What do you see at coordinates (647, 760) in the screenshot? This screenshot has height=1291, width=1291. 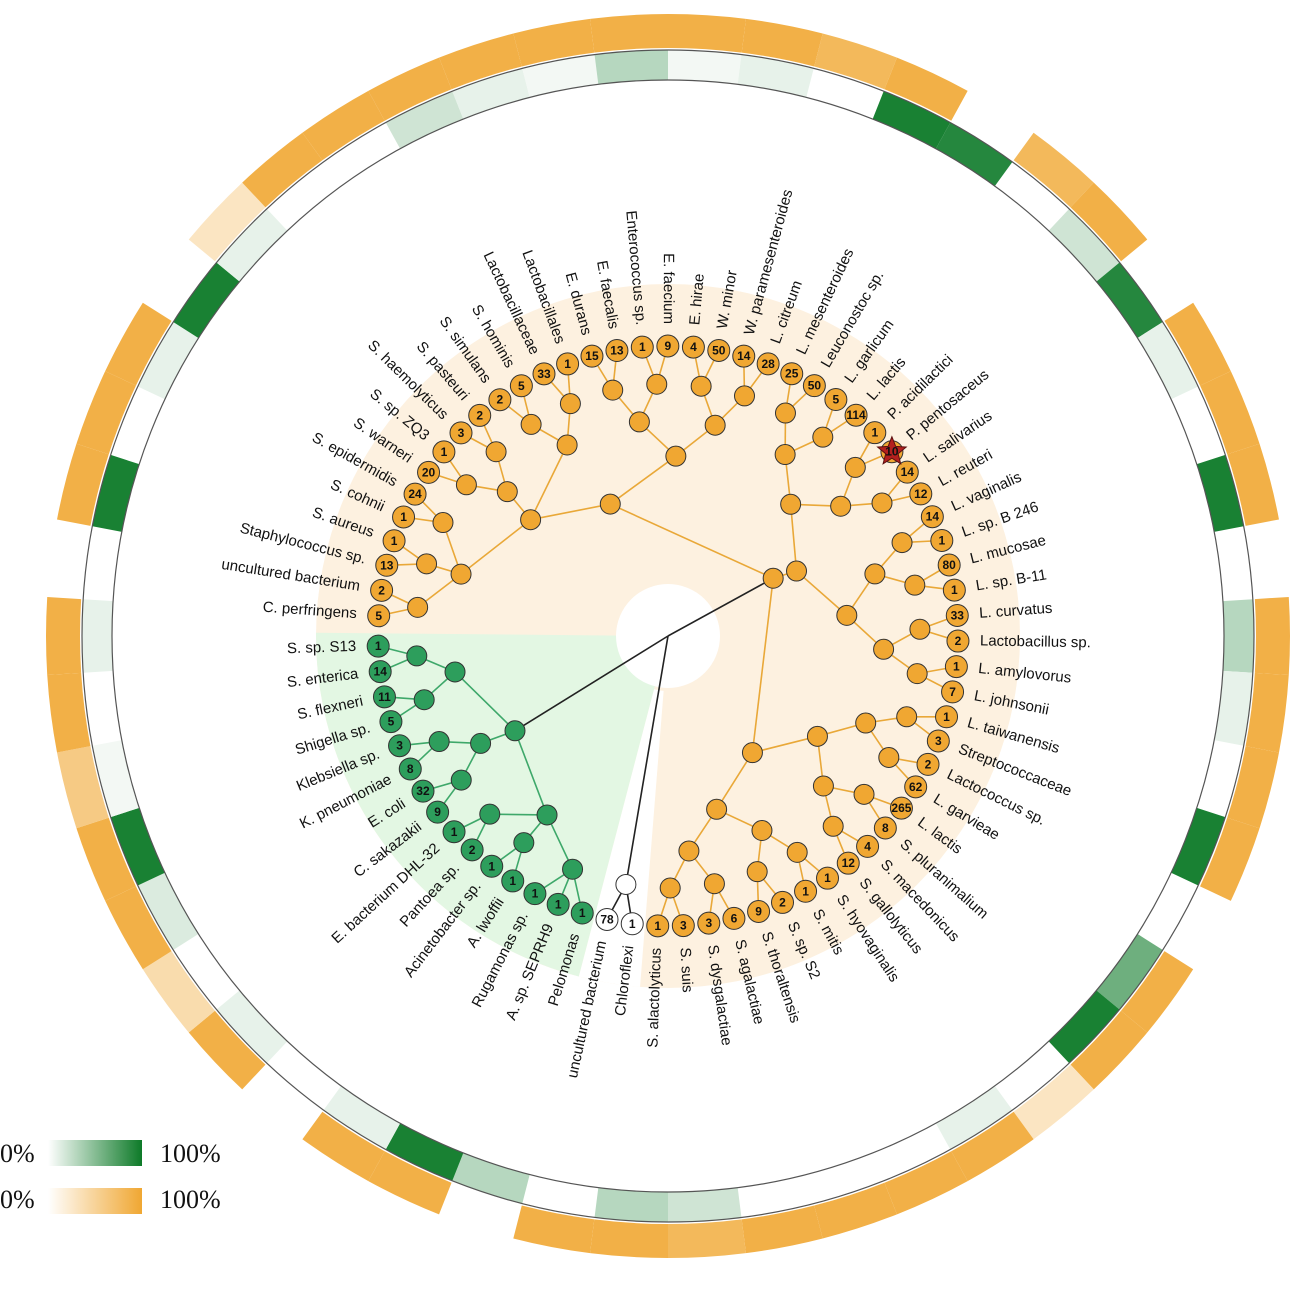 I see `root-branch` at bounding box center [647, 760].